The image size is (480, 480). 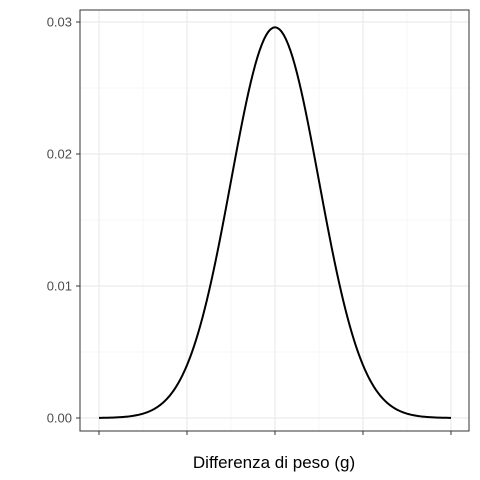 What do you see at coordinates (274, 462) in the screenshot?
I see `x-axis-title: Differenza di peso (g)` at bounding box center [274, 462].